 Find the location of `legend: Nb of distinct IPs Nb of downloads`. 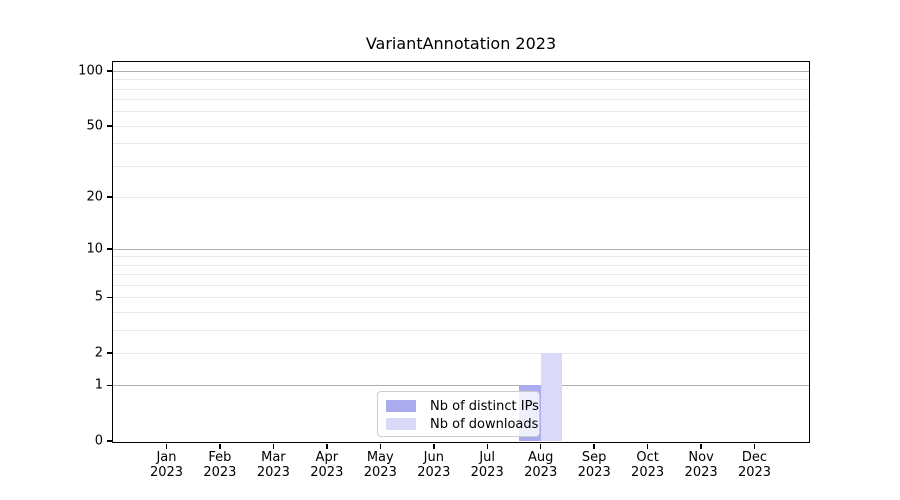

legend: Nb of distinct IPs Nb of downloads is located at coordinates (458, 414).